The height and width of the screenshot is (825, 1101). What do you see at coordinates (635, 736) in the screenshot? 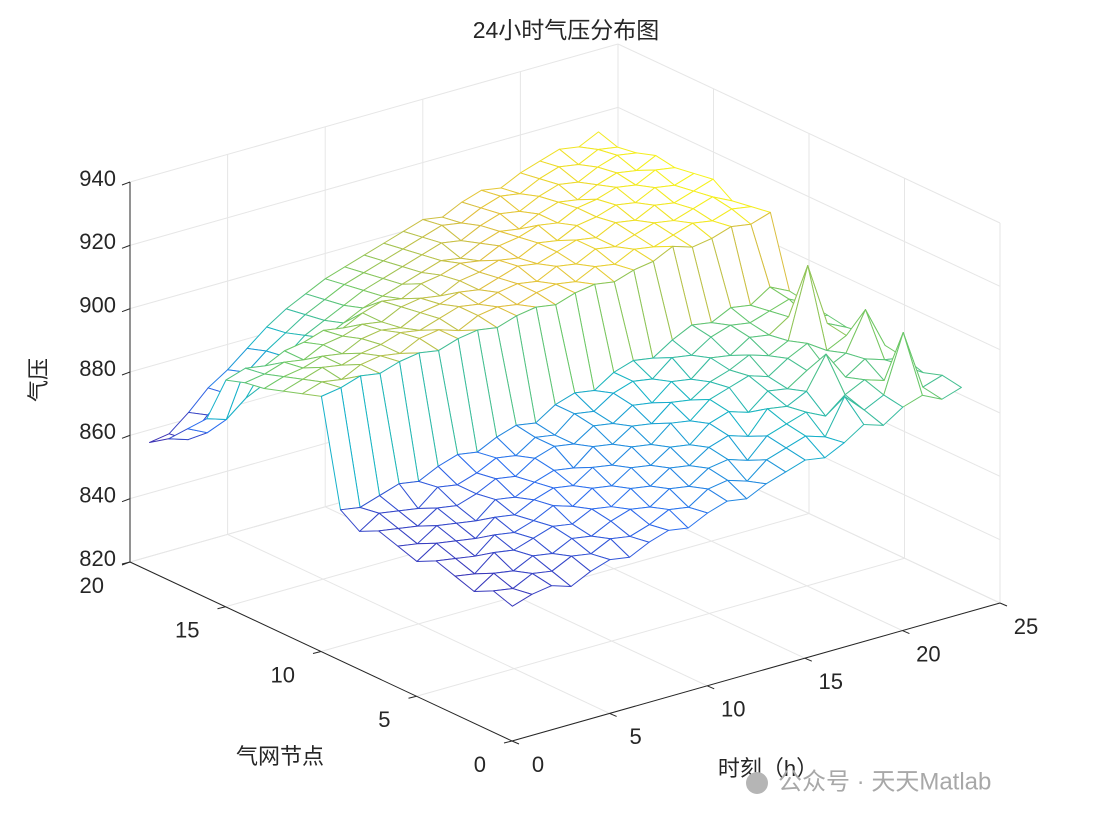
I see `x-tick-label: 5` at bounding box center [635, 736].